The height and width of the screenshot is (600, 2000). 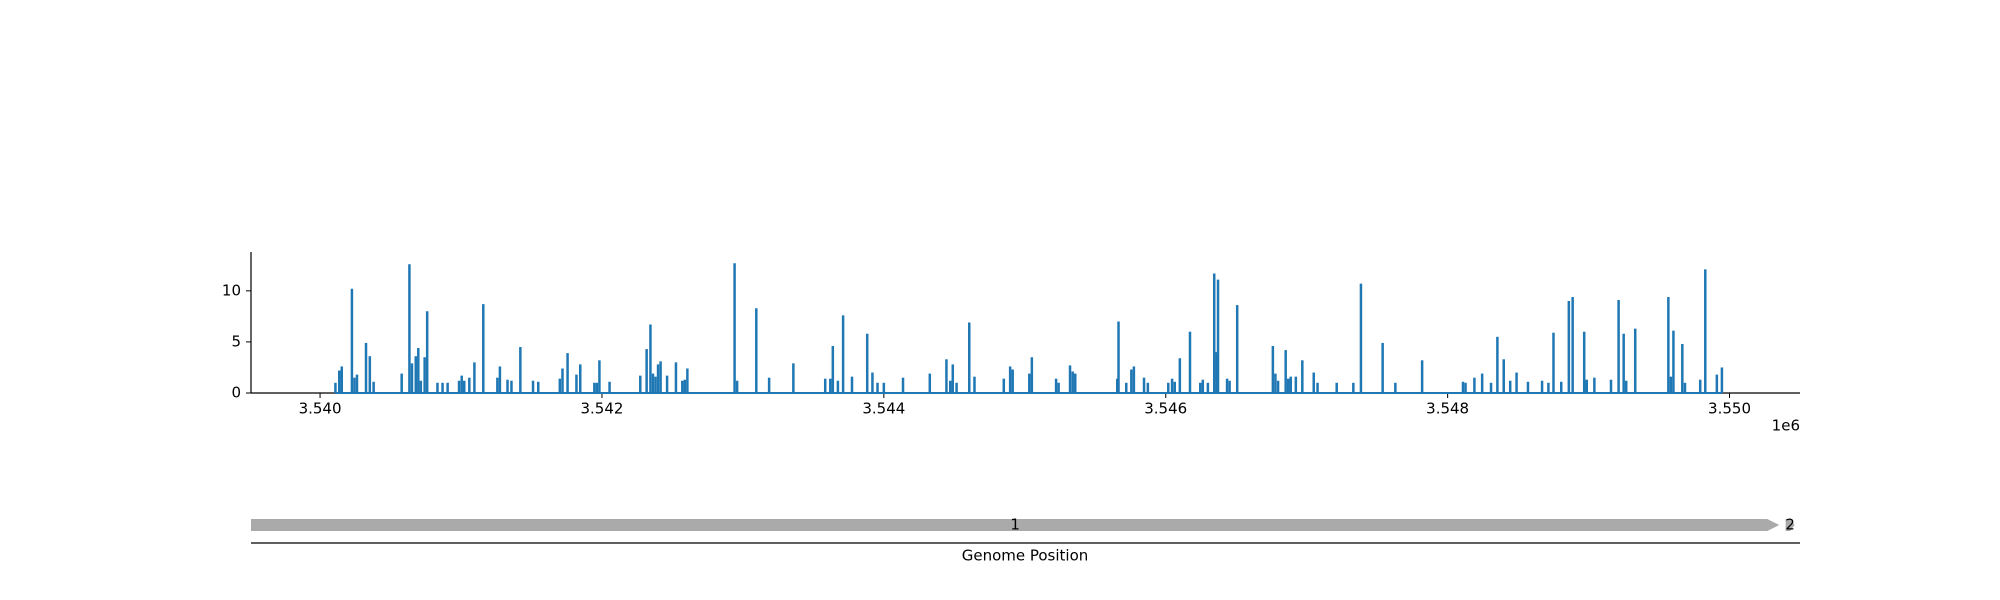 What do you see at coordinates (883, 409) in the screenshot?
I see `x-tick-label: 3.544` at bounding box center [883, 409].